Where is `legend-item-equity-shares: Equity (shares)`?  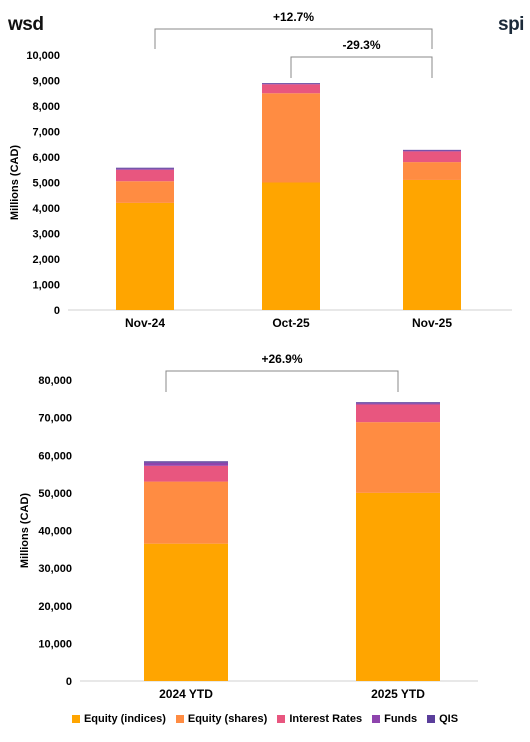
legend-item-equity-shares: Equity (shares) is located at coordinates (221, 719).